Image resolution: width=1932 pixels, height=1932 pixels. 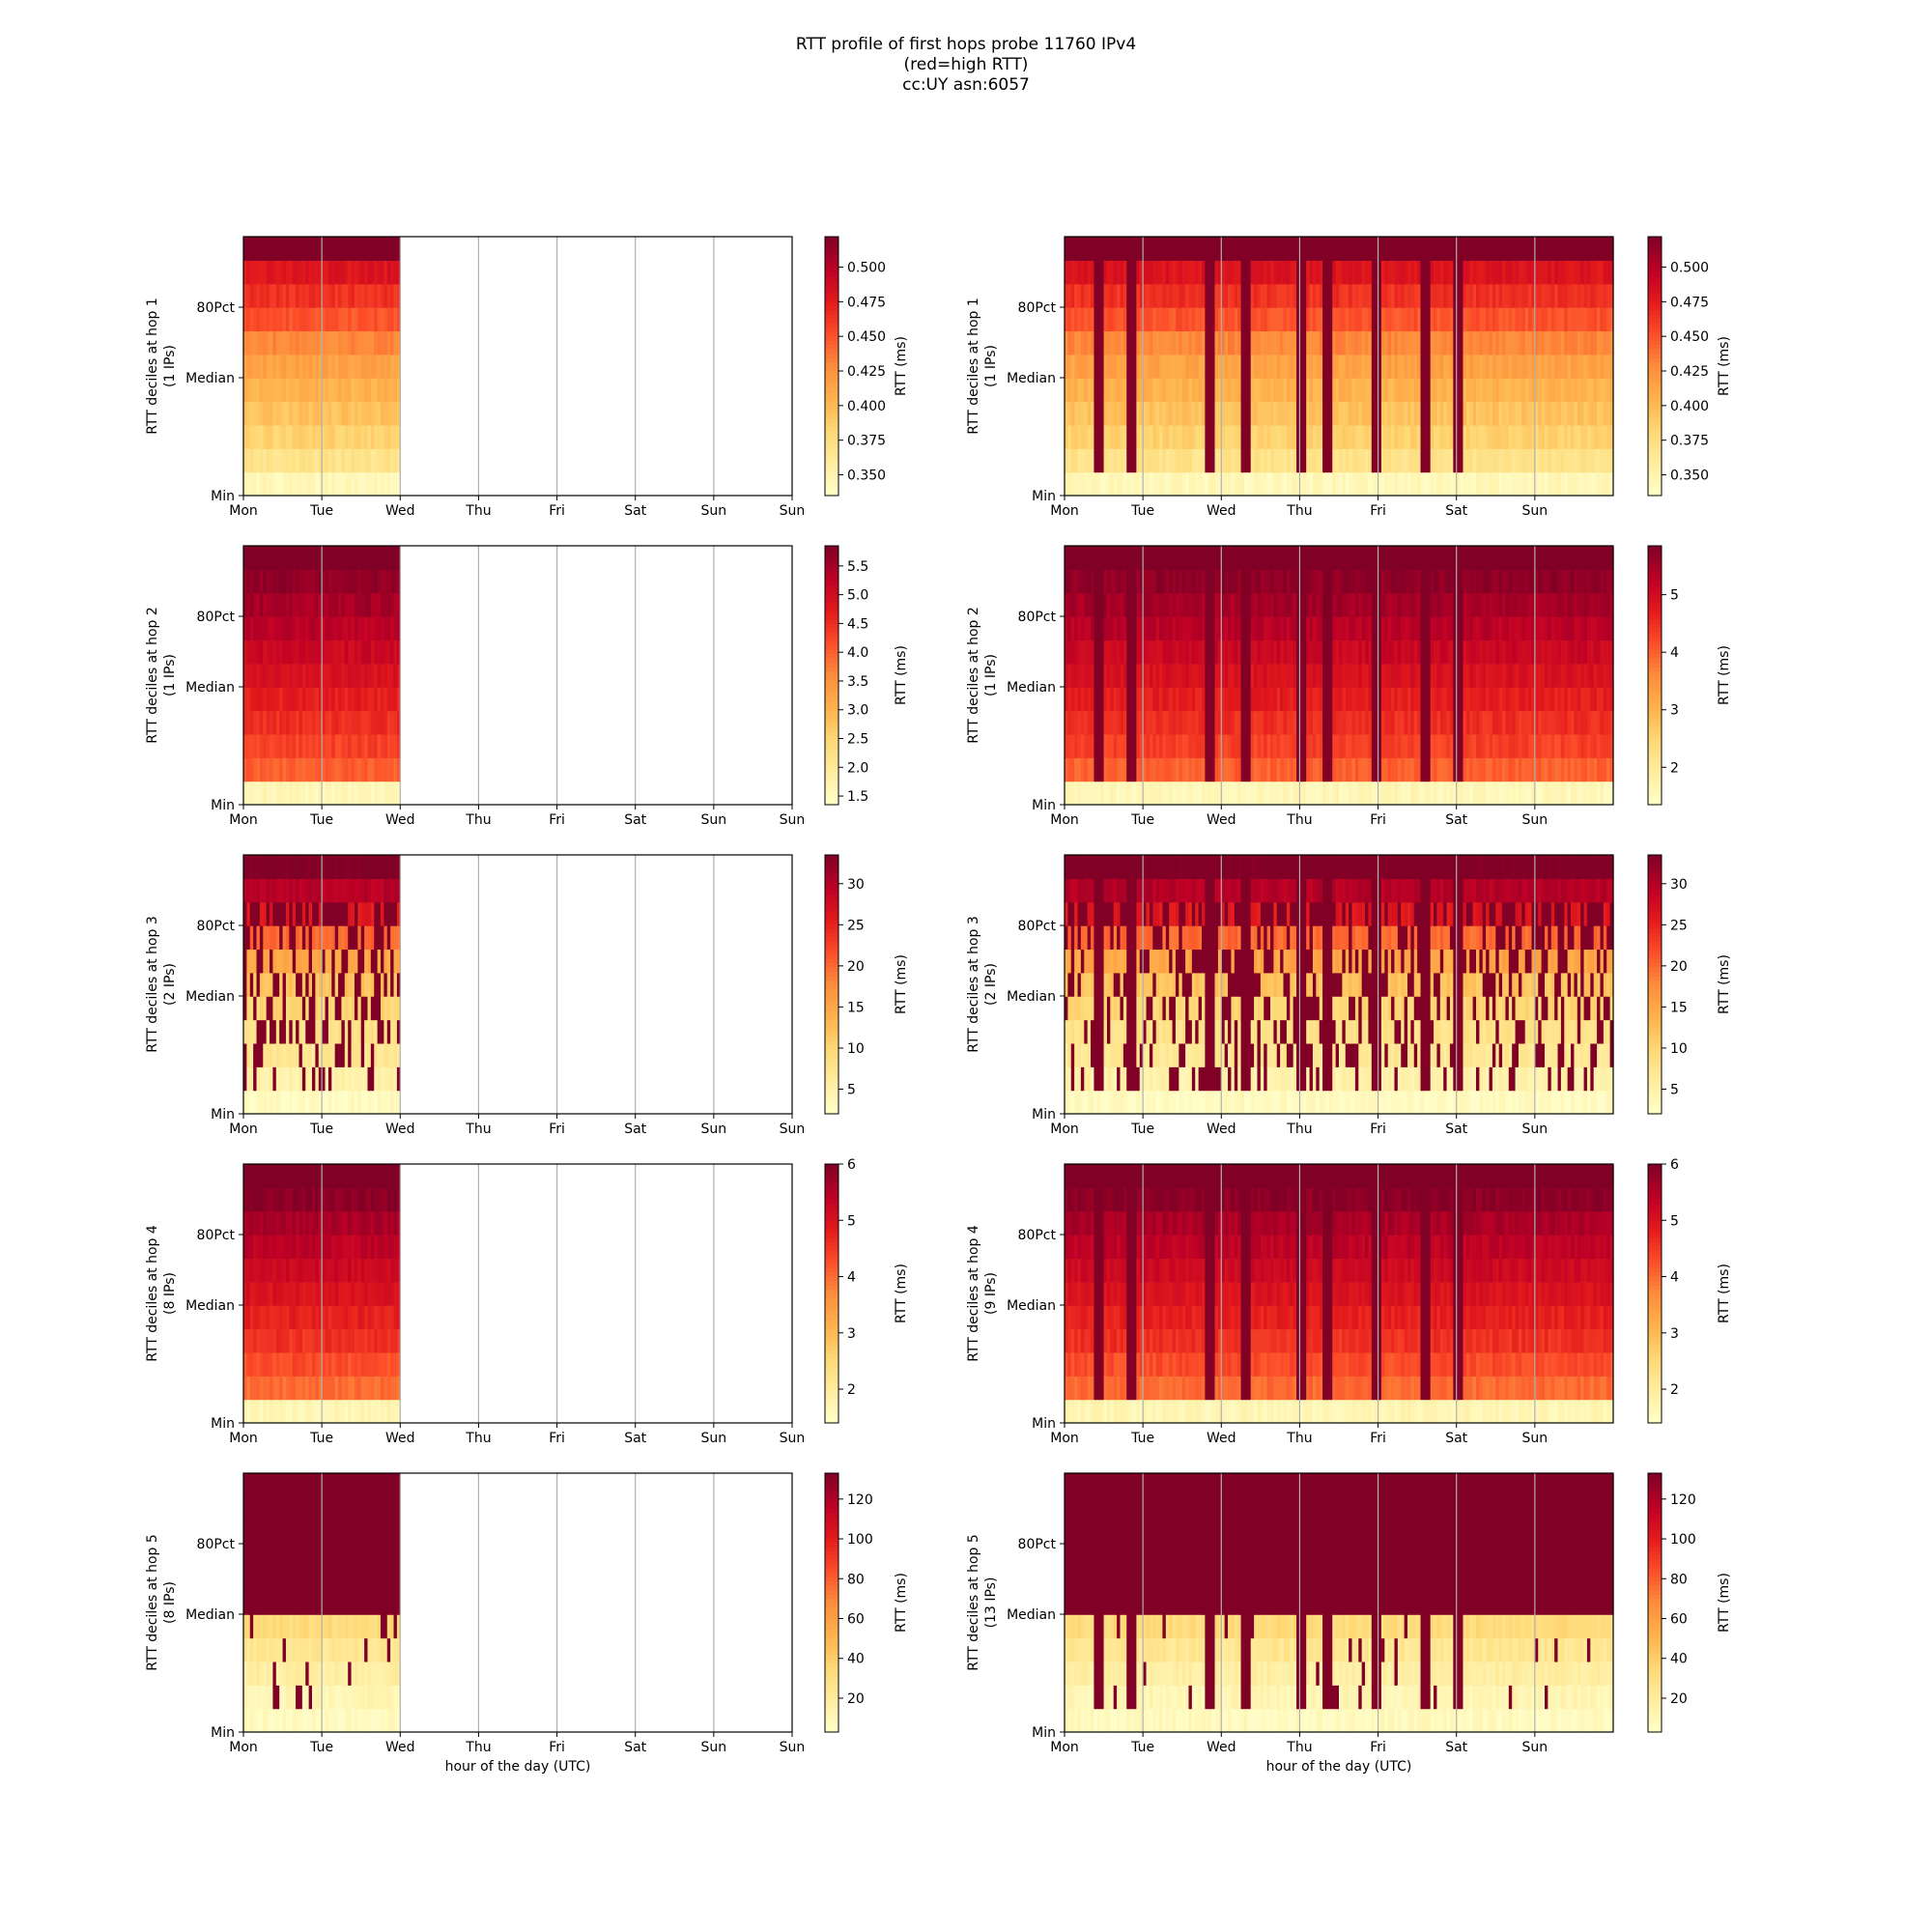 I want to click on colorbar-tick-label: 5.0, so click(x=857, y=596).